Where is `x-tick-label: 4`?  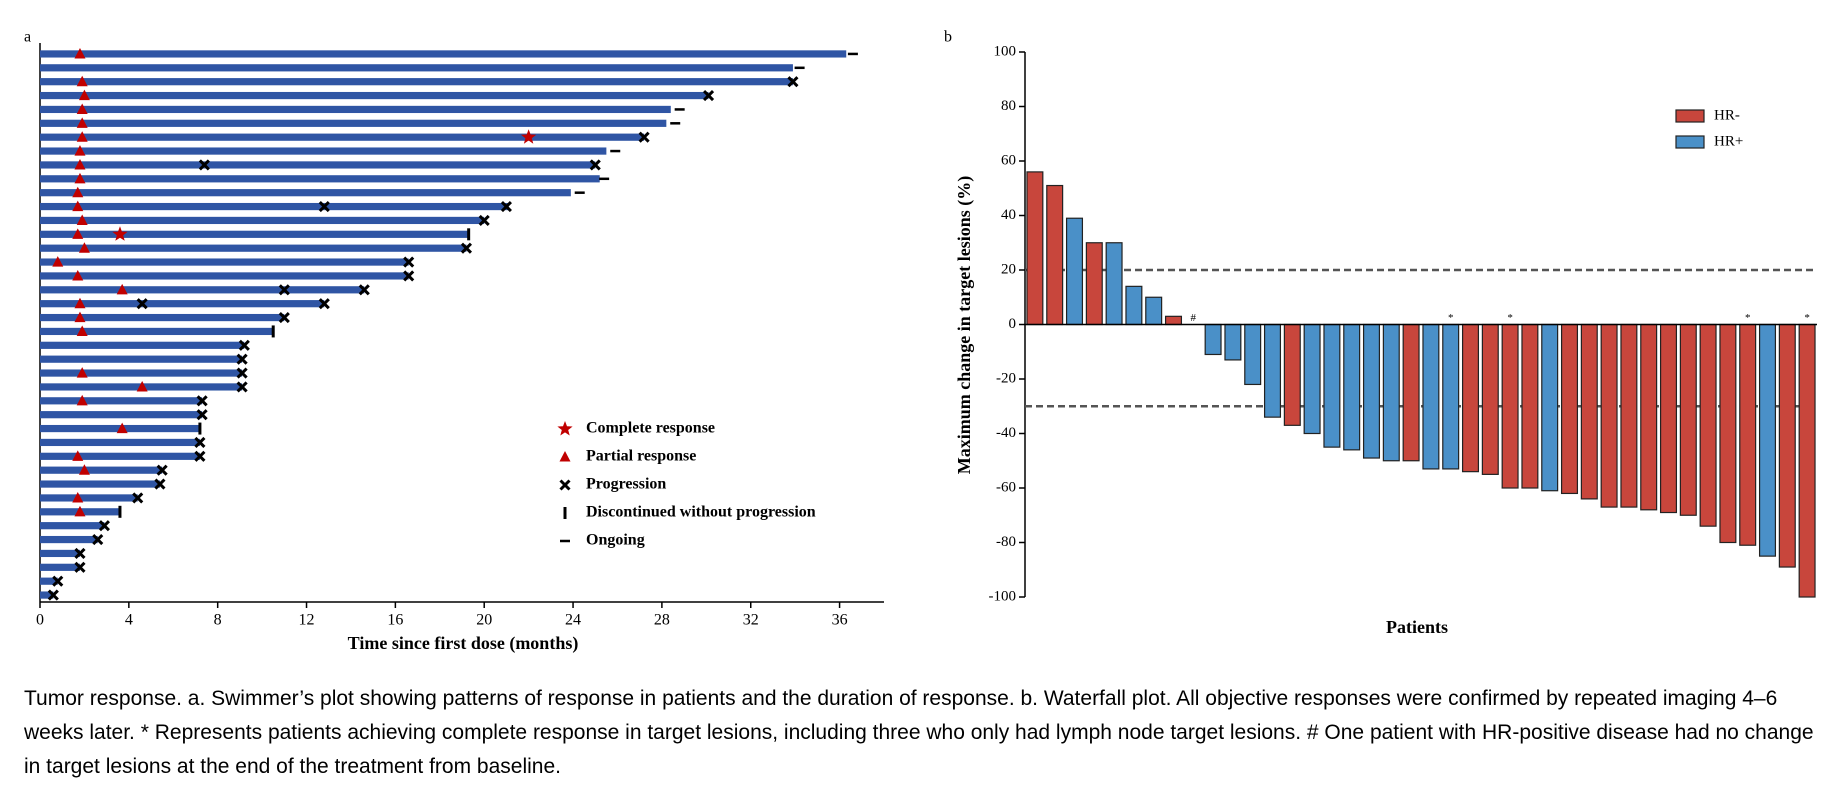
x-tick-label: 4 is located at coordinates (129, 620).